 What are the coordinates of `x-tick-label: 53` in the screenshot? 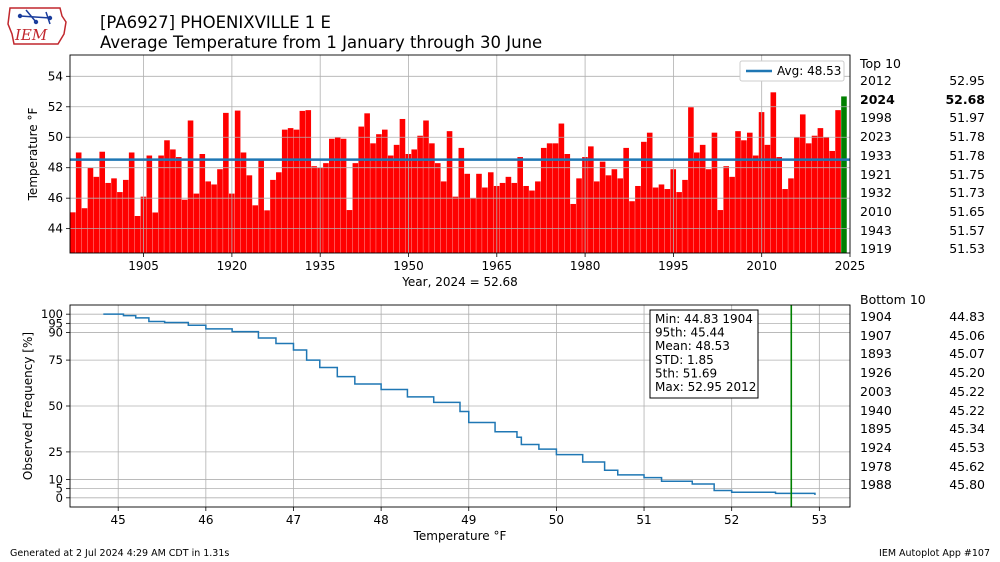 It's located at (819, 520).